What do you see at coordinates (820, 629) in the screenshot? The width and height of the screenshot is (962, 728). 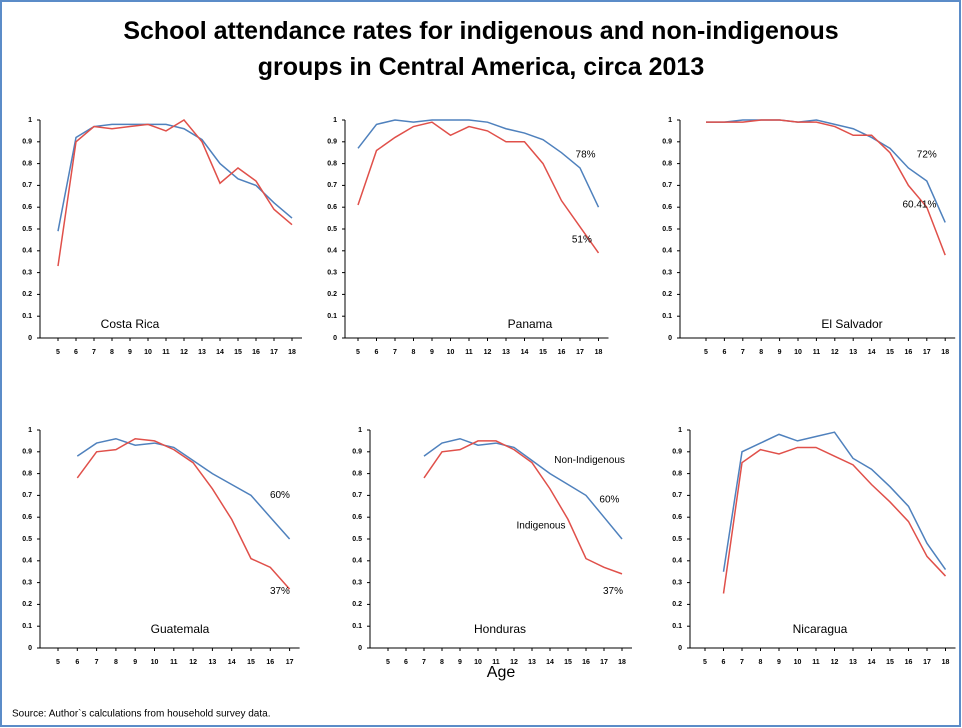 I see `panel-title: Nicaragua` at bounding box center [820, 629].